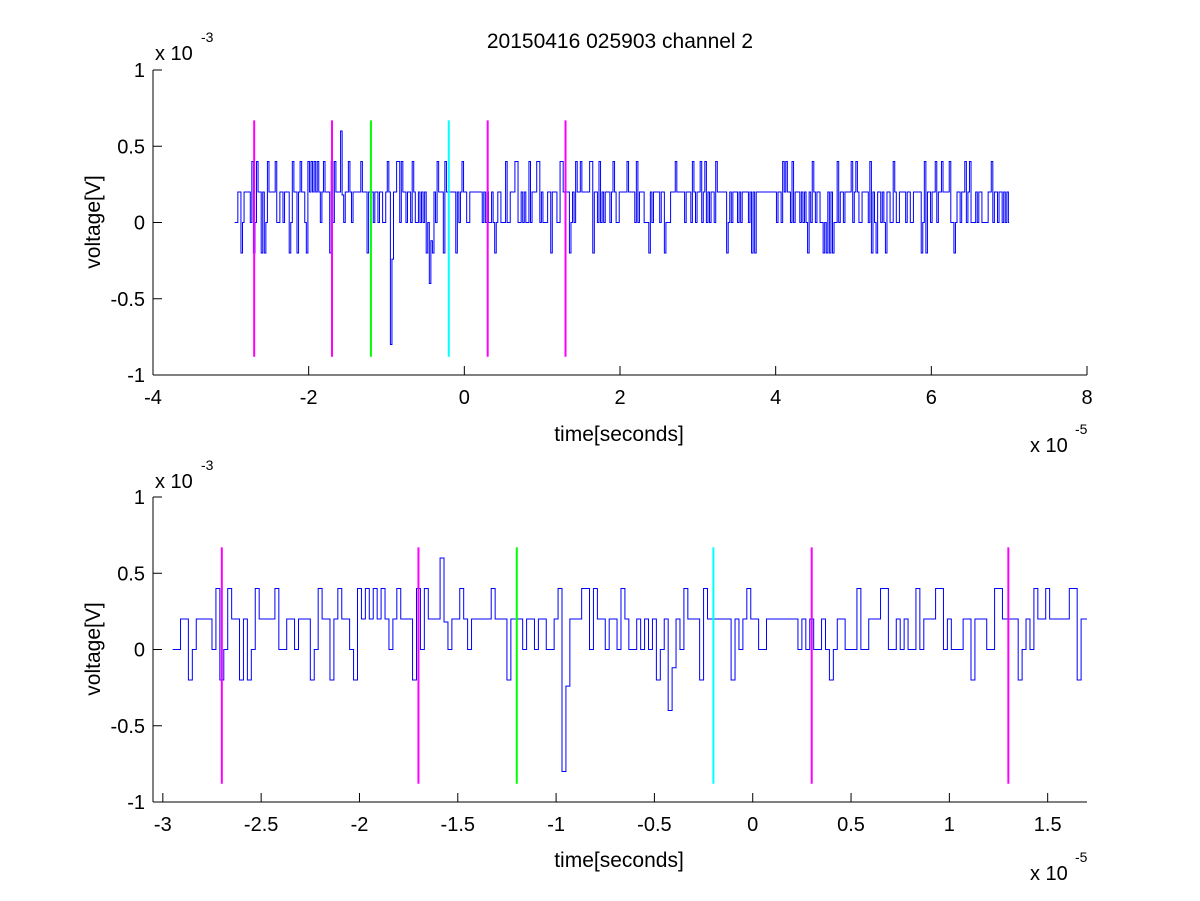  Describe the element at coordinates (174, 54) in the screenshot. I see `top-y-exponent-base: x 10` at that location.